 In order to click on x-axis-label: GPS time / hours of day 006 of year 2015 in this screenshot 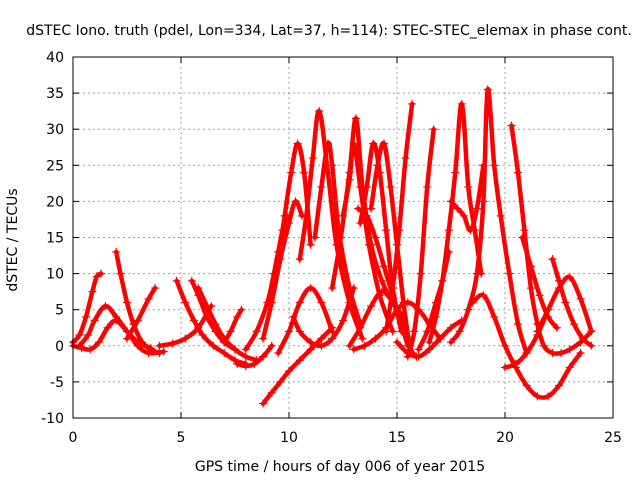, I will do `click(340, 467)`.